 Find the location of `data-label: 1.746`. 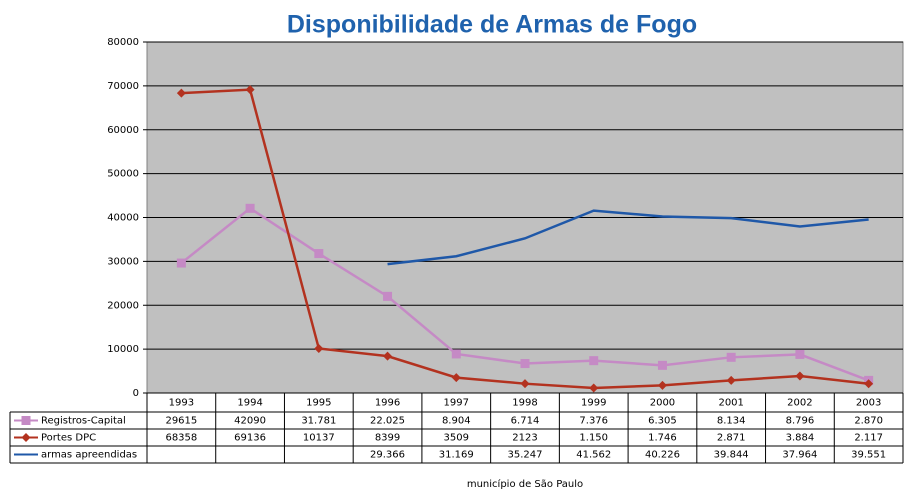

data-label: 1.746 is located at coordinates (662, 438).